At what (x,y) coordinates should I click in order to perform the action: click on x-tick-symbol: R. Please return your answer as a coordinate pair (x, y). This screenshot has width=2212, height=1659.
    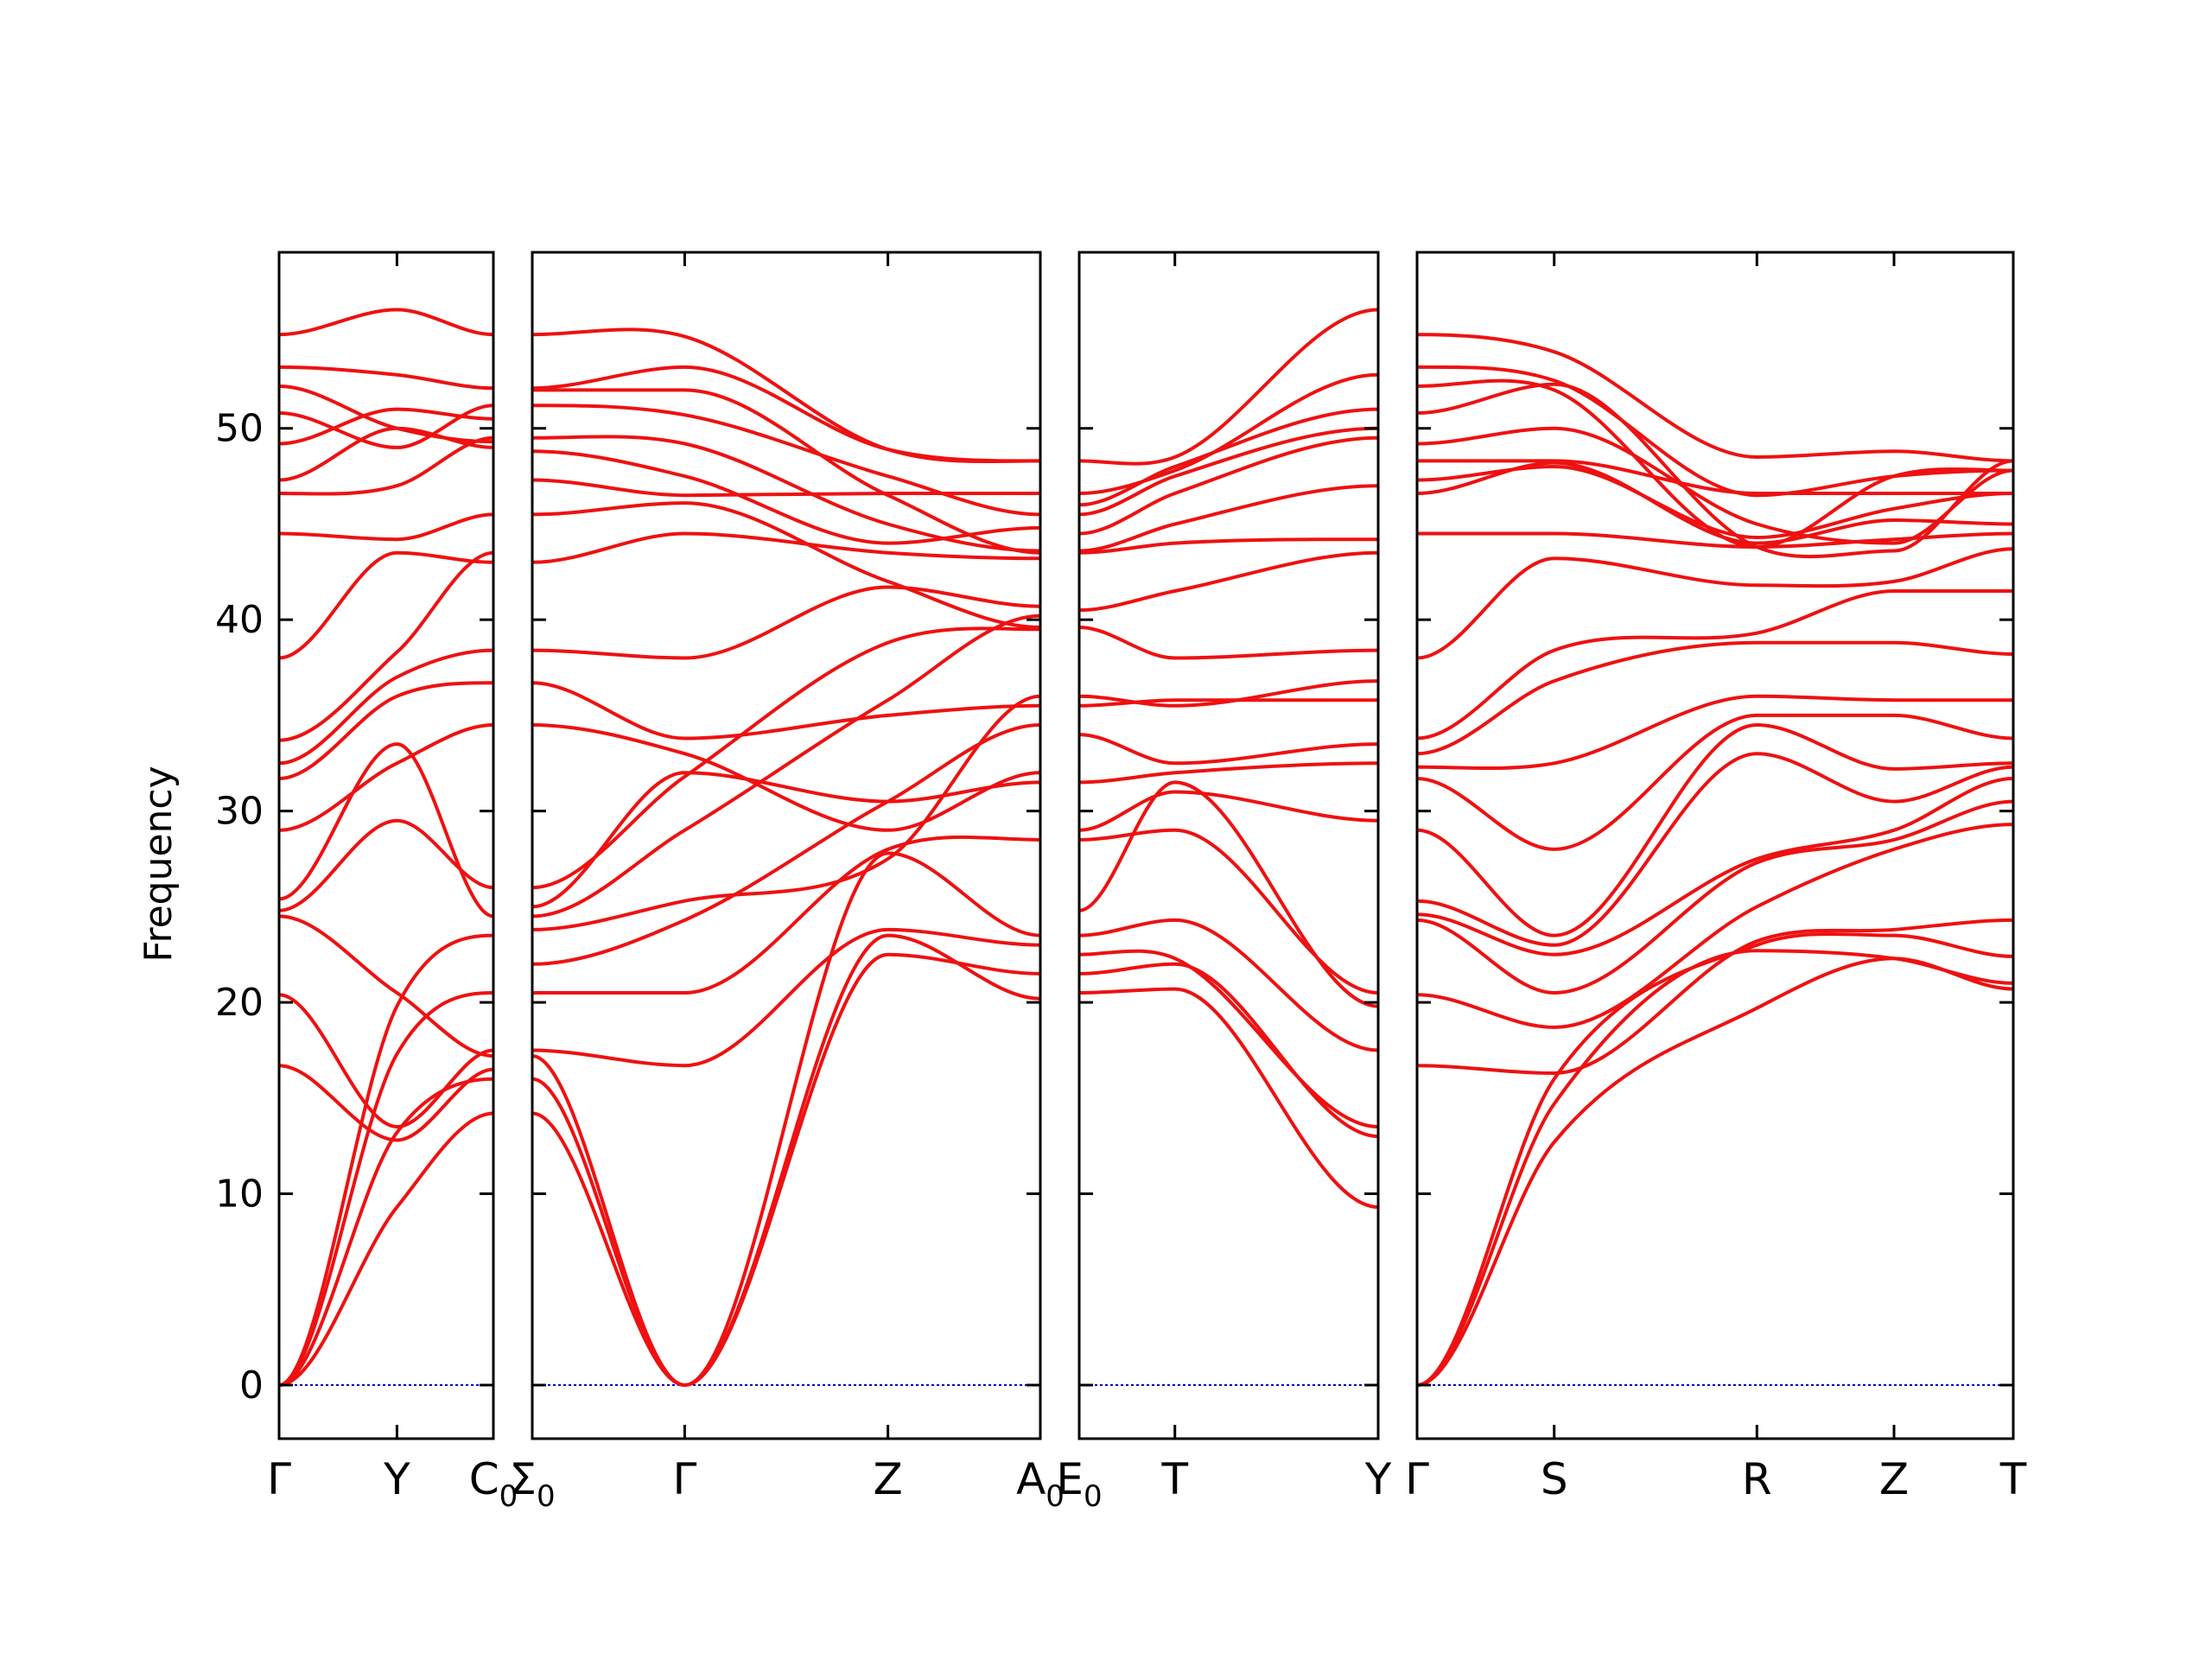
    Looking at the image, I should click on (1757, 1479).